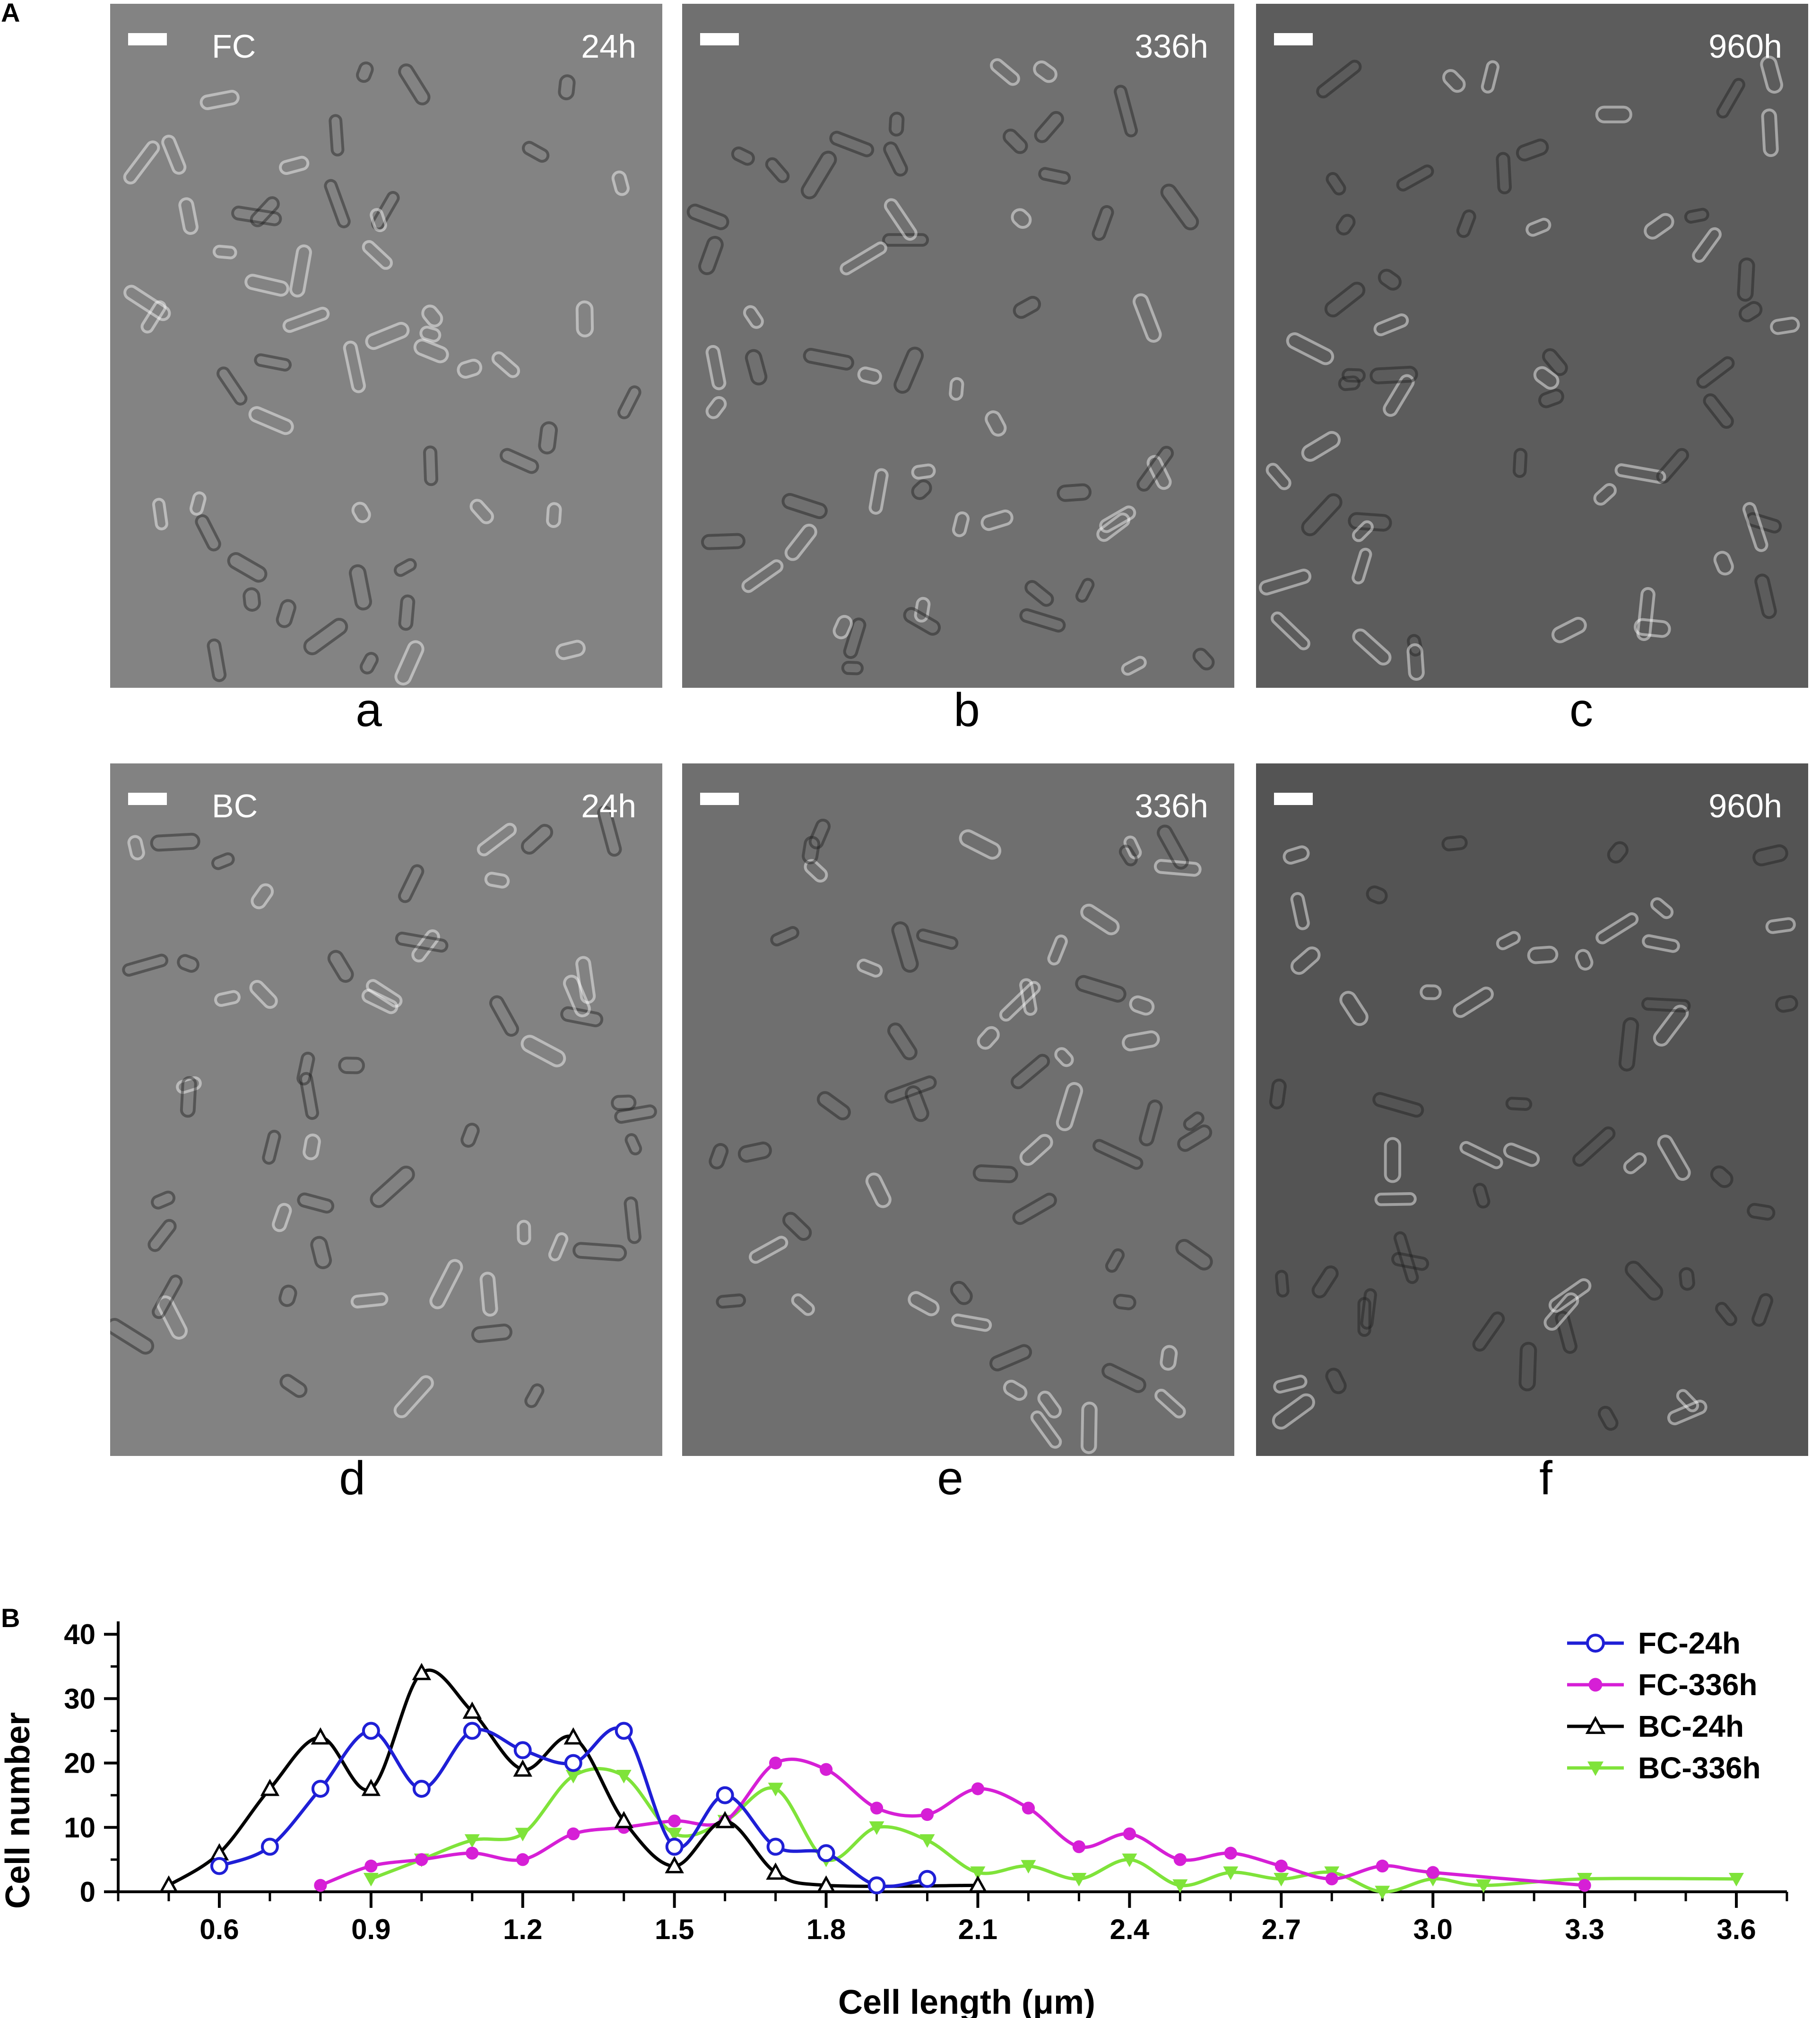 The height and width of the screenshot is (2018, 1820). I want to click on micrograph-sublabel-f: f, so click(1545, 1478).